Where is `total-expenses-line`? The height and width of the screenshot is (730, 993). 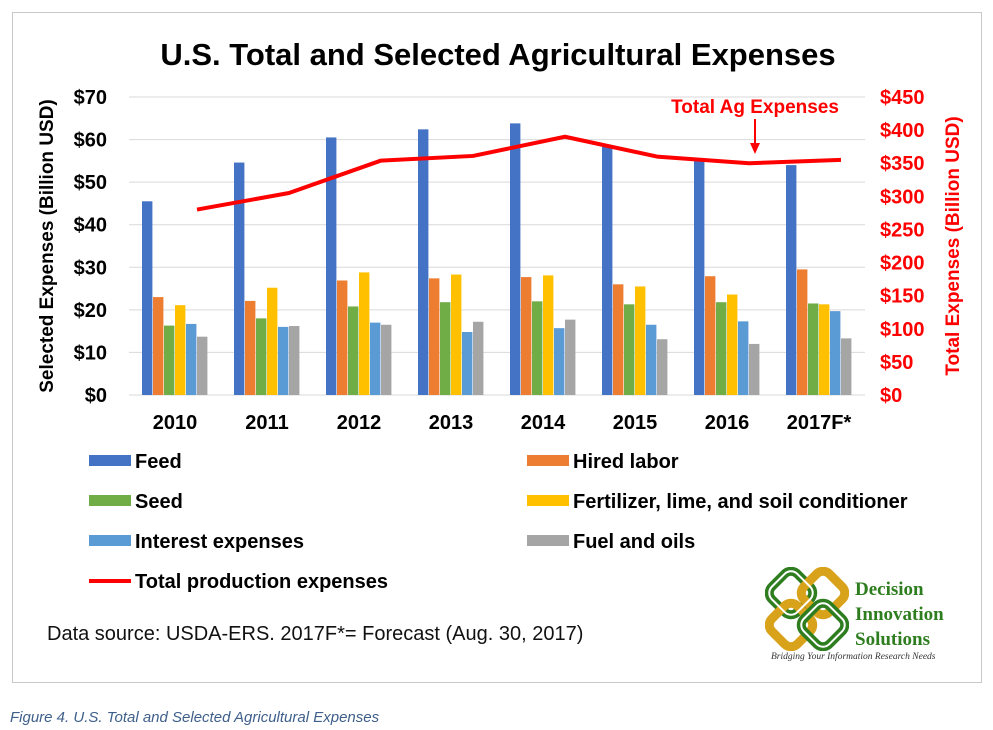
total-expenses-line is located at coordinates (519, 173).